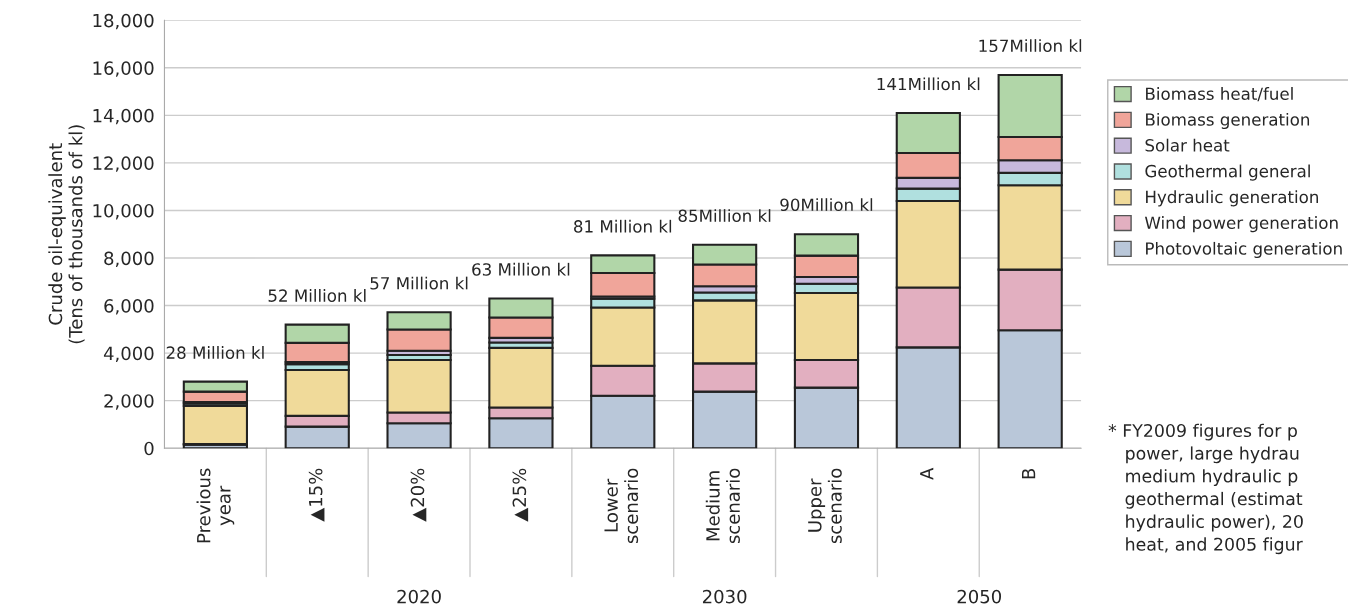  I want to click on legend-label: Solar heat, so click(1187, 145).